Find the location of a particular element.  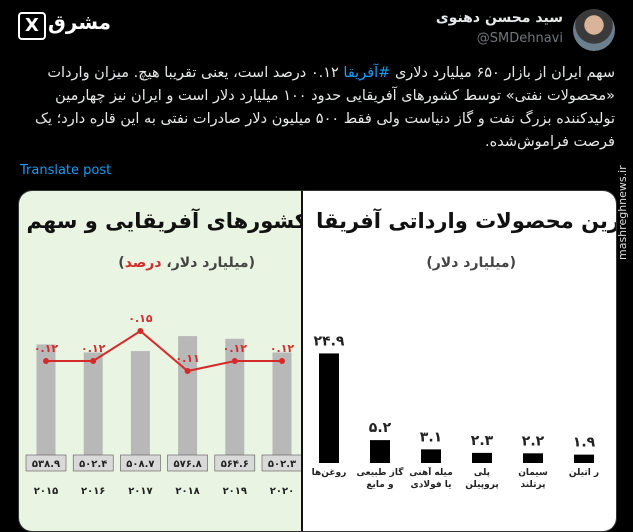

value-label: ۵۷۶.۸ is located at coordinates (187, 464).